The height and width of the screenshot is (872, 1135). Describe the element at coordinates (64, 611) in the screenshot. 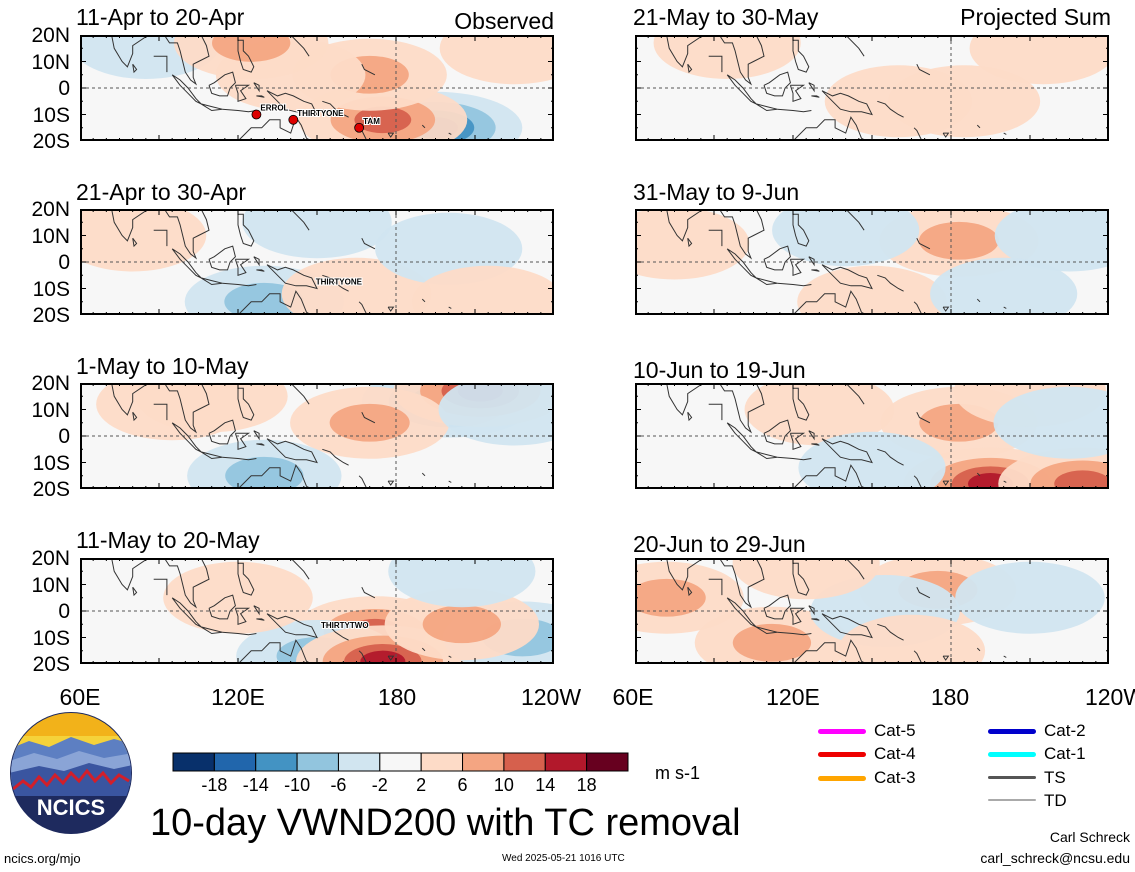

I see `lat-label: 0` at that location.